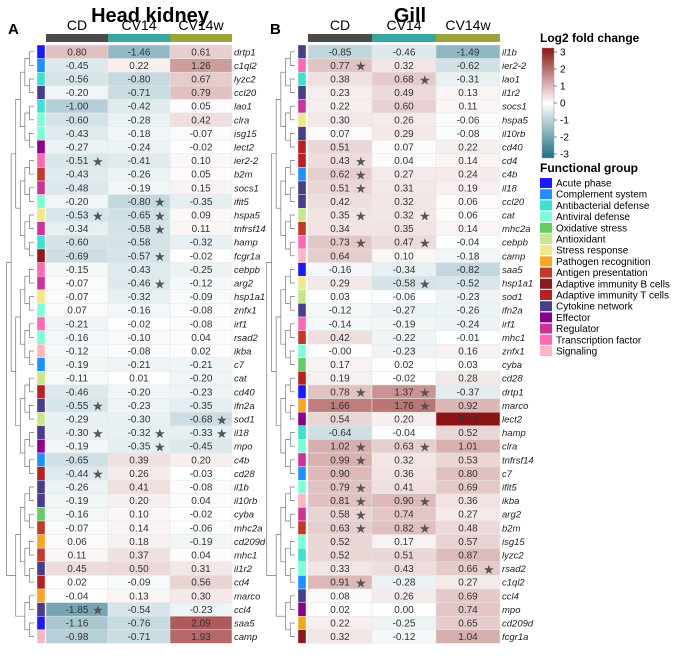 The image size is (685, 662). Describe the element at coordinates (340, 433) in the screenshot. I see `cell-value: -0.64` at that location.